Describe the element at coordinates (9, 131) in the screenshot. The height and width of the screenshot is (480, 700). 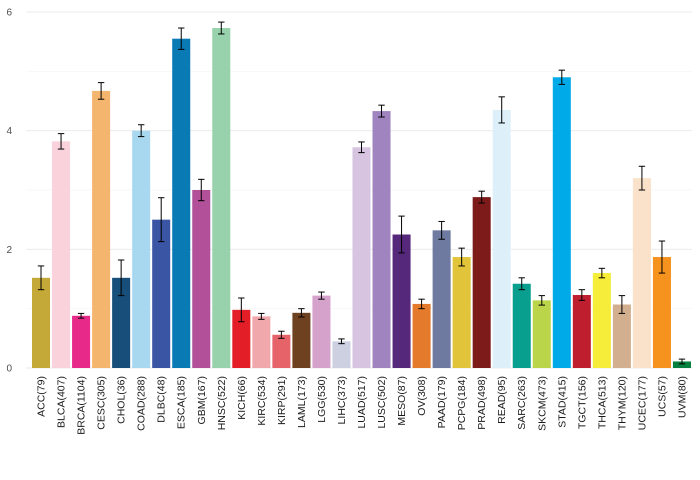
I see `y-tick-label: 4` at that location.